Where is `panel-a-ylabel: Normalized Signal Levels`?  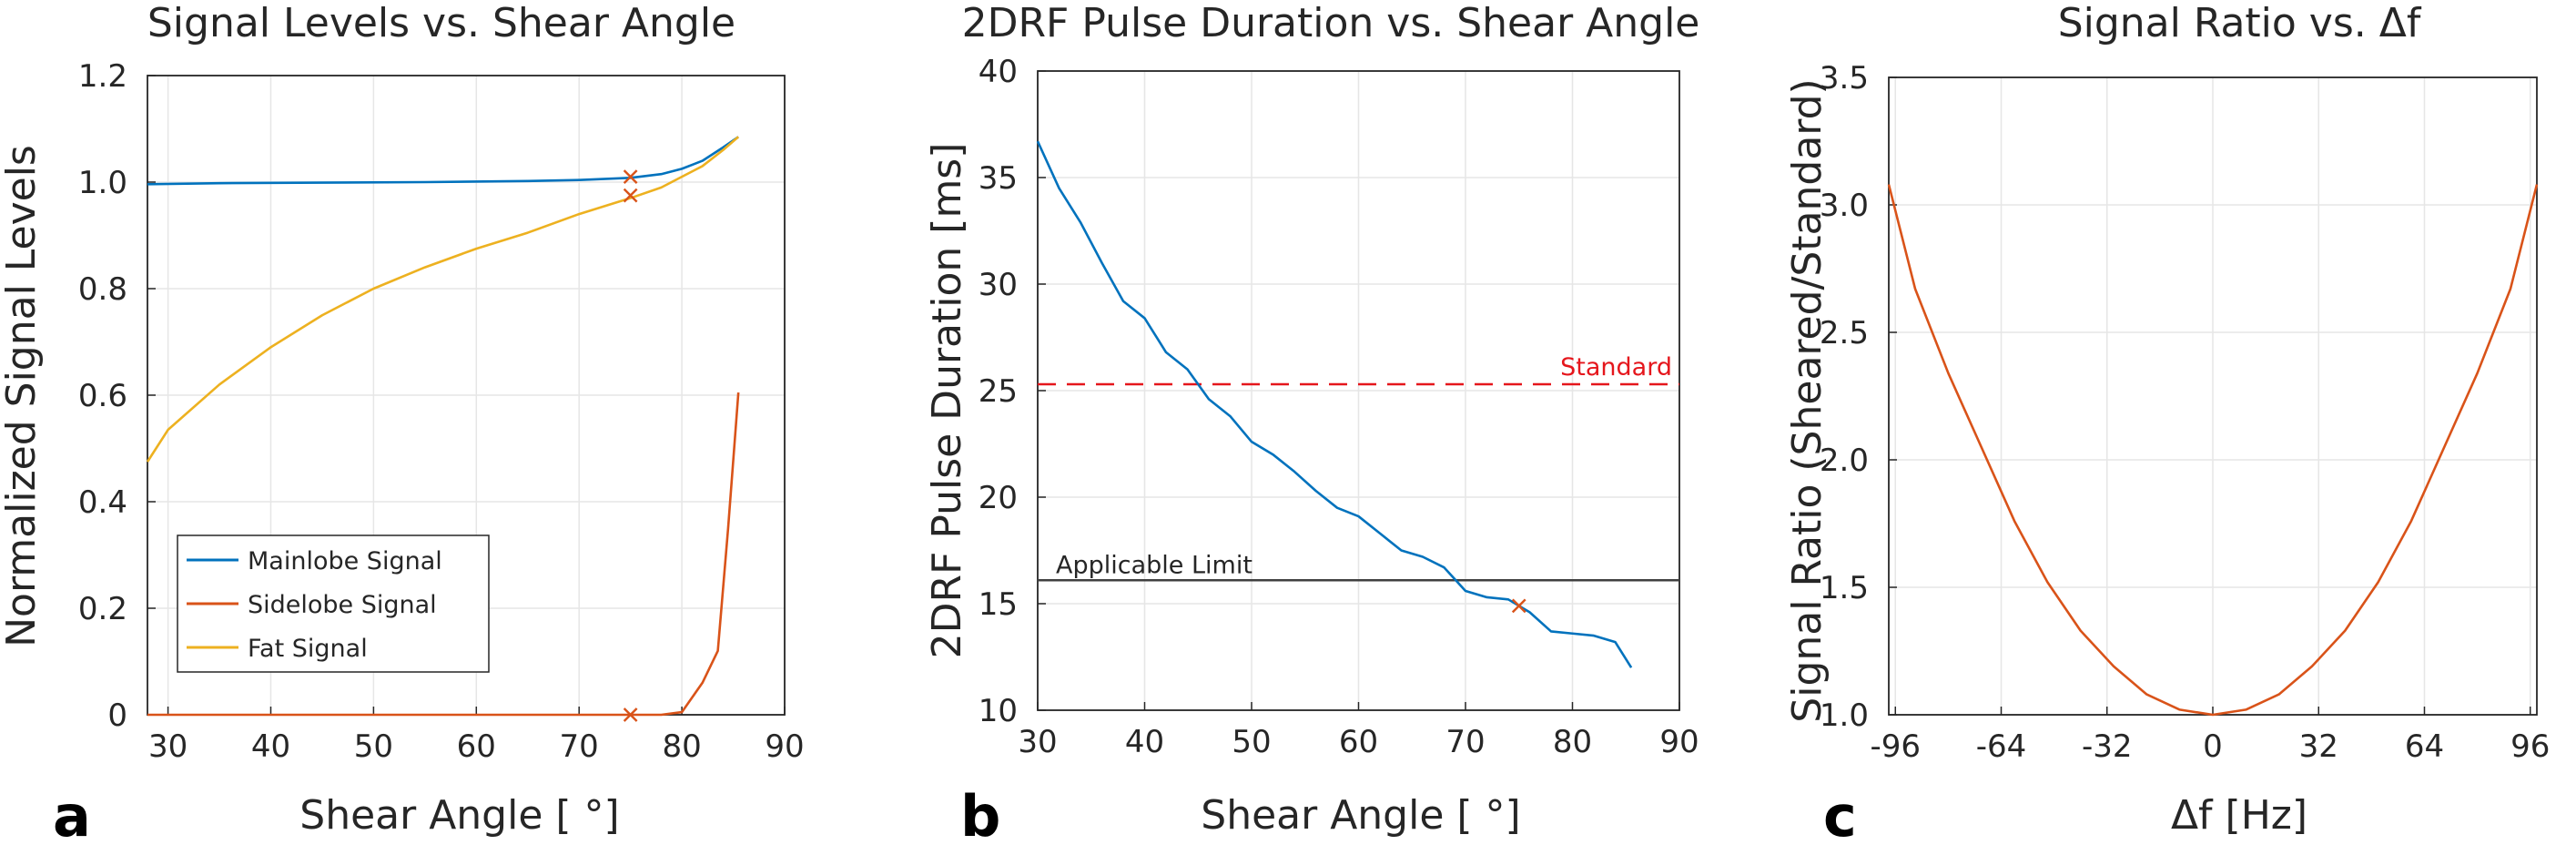
panel-a-ylabel: Normalized Signal Levels is located at coordinates (22, 396).